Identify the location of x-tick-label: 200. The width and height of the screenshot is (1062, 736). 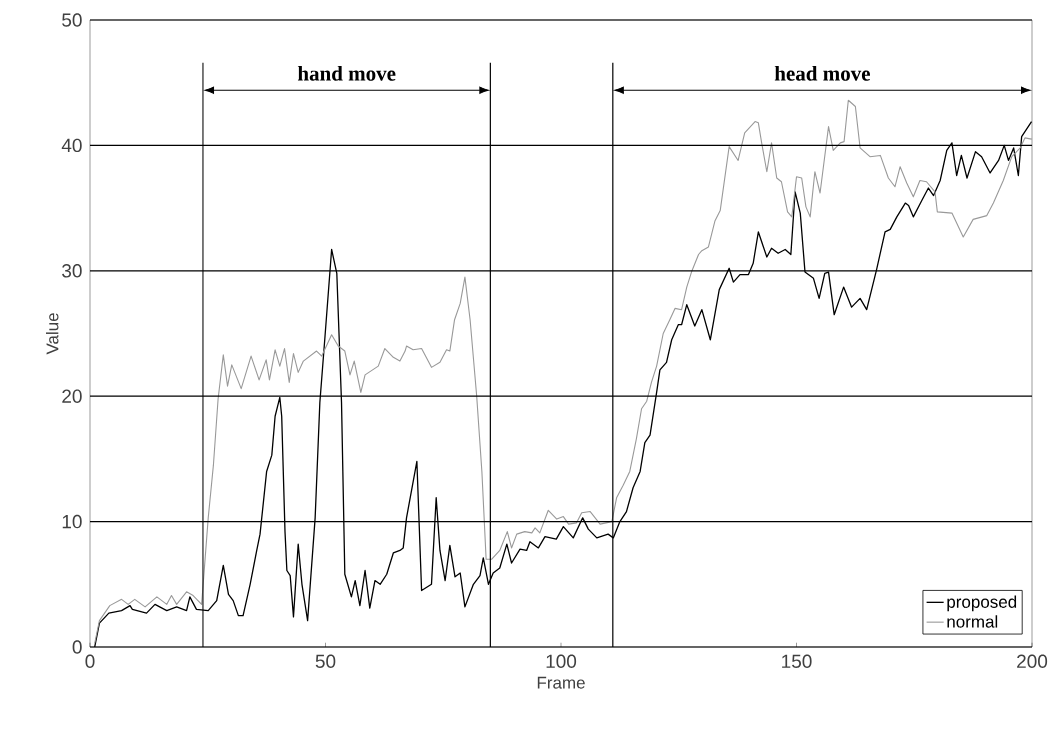
(1032, 661).